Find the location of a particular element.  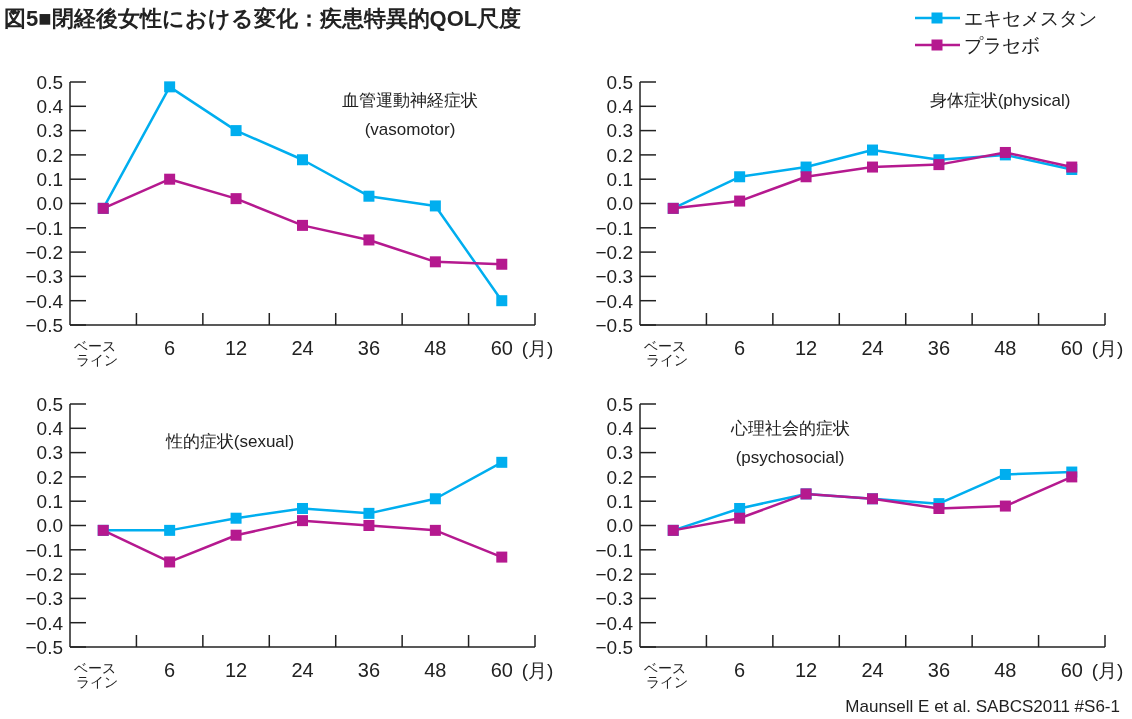

text: 性的症状(sexual) is located at coordinates (229, 441).